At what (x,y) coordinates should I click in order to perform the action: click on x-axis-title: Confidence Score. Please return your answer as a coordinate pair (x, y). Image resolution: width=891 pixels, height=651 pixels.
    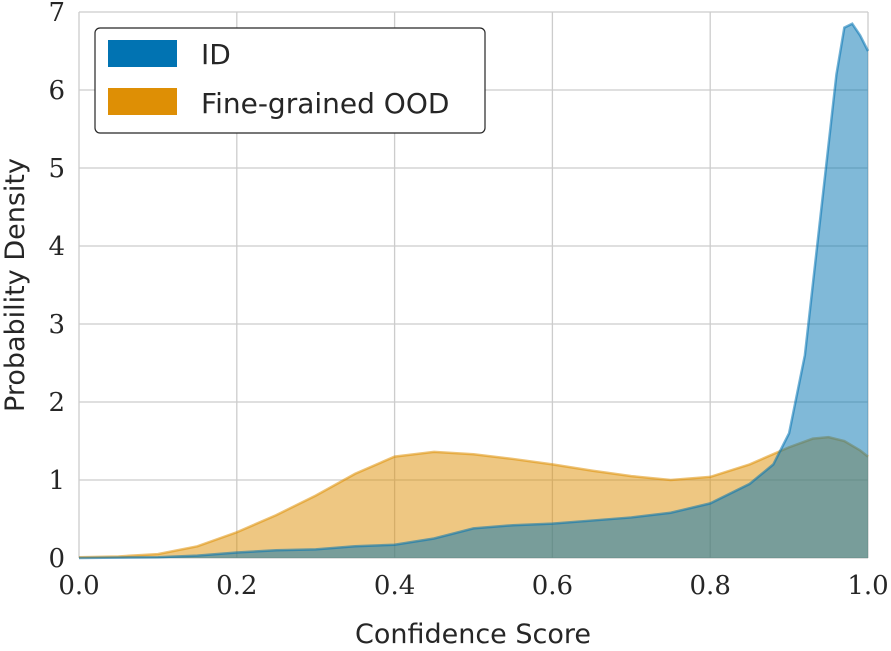
    Looking at the image, I should click on (473, 634).